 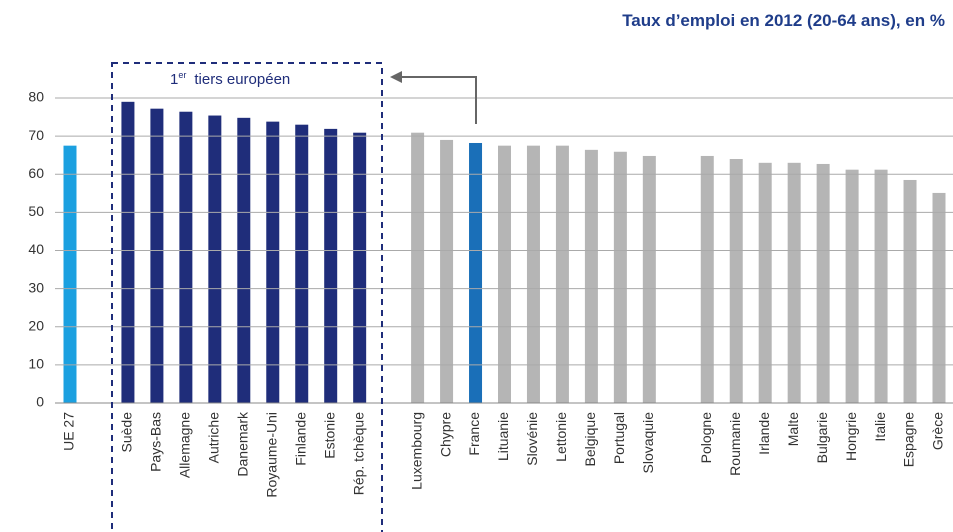 What do you see at coordinates (36, 97) in the screenshot?
I see `y-tick-label: 80` at bounding box center [36, 97].